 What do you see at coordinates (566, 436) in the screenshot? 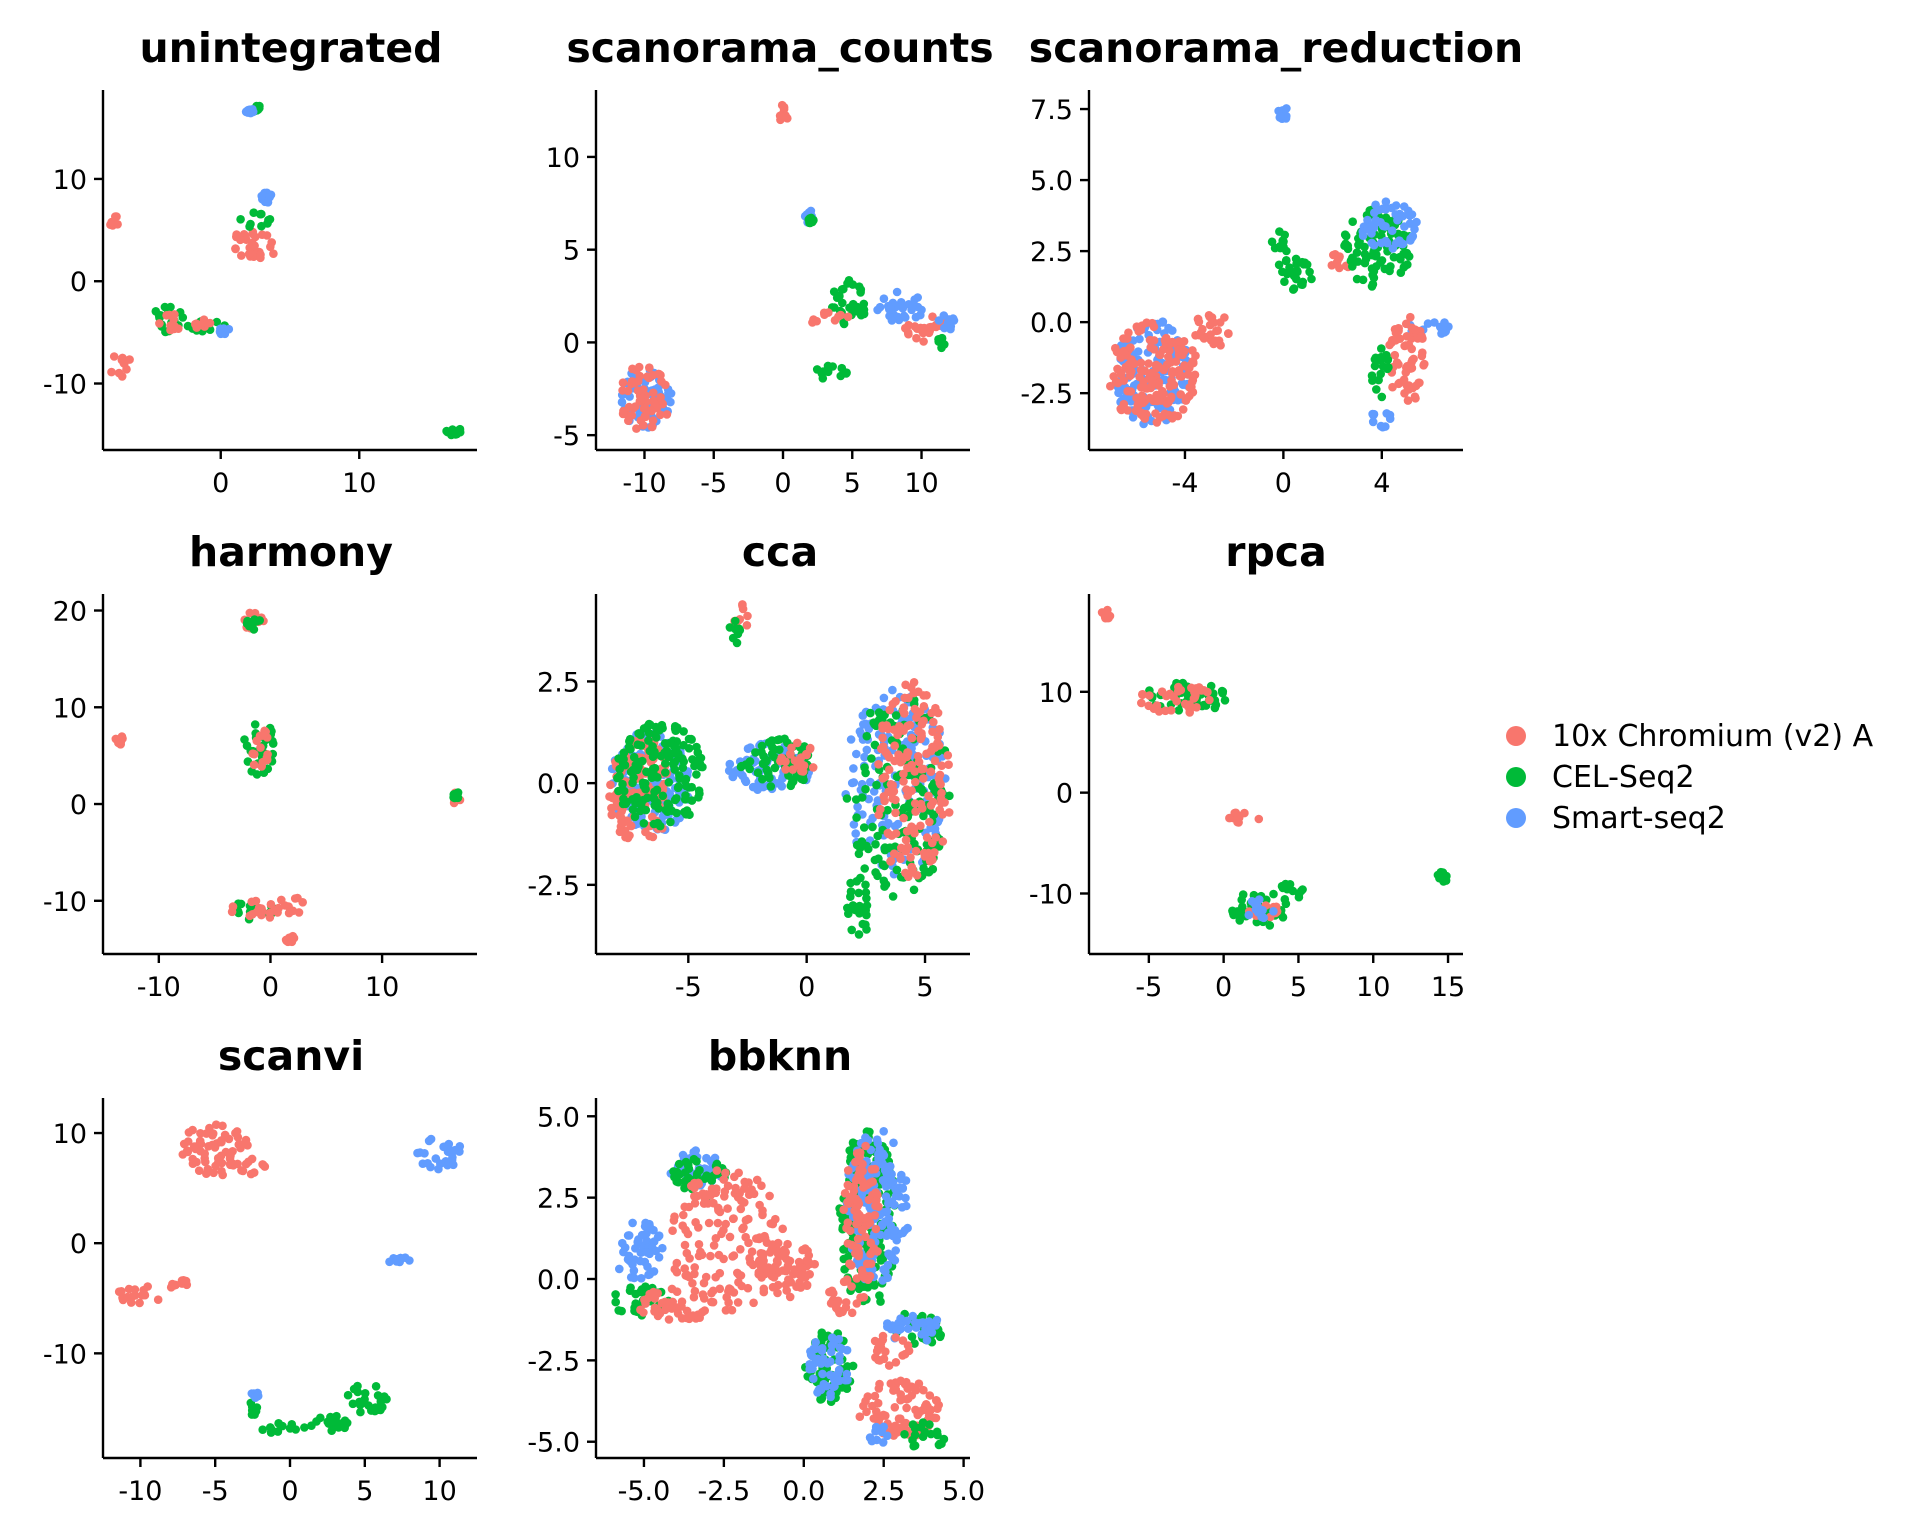
I see `y-tick-label: -5` at bounding box center [566, 436].